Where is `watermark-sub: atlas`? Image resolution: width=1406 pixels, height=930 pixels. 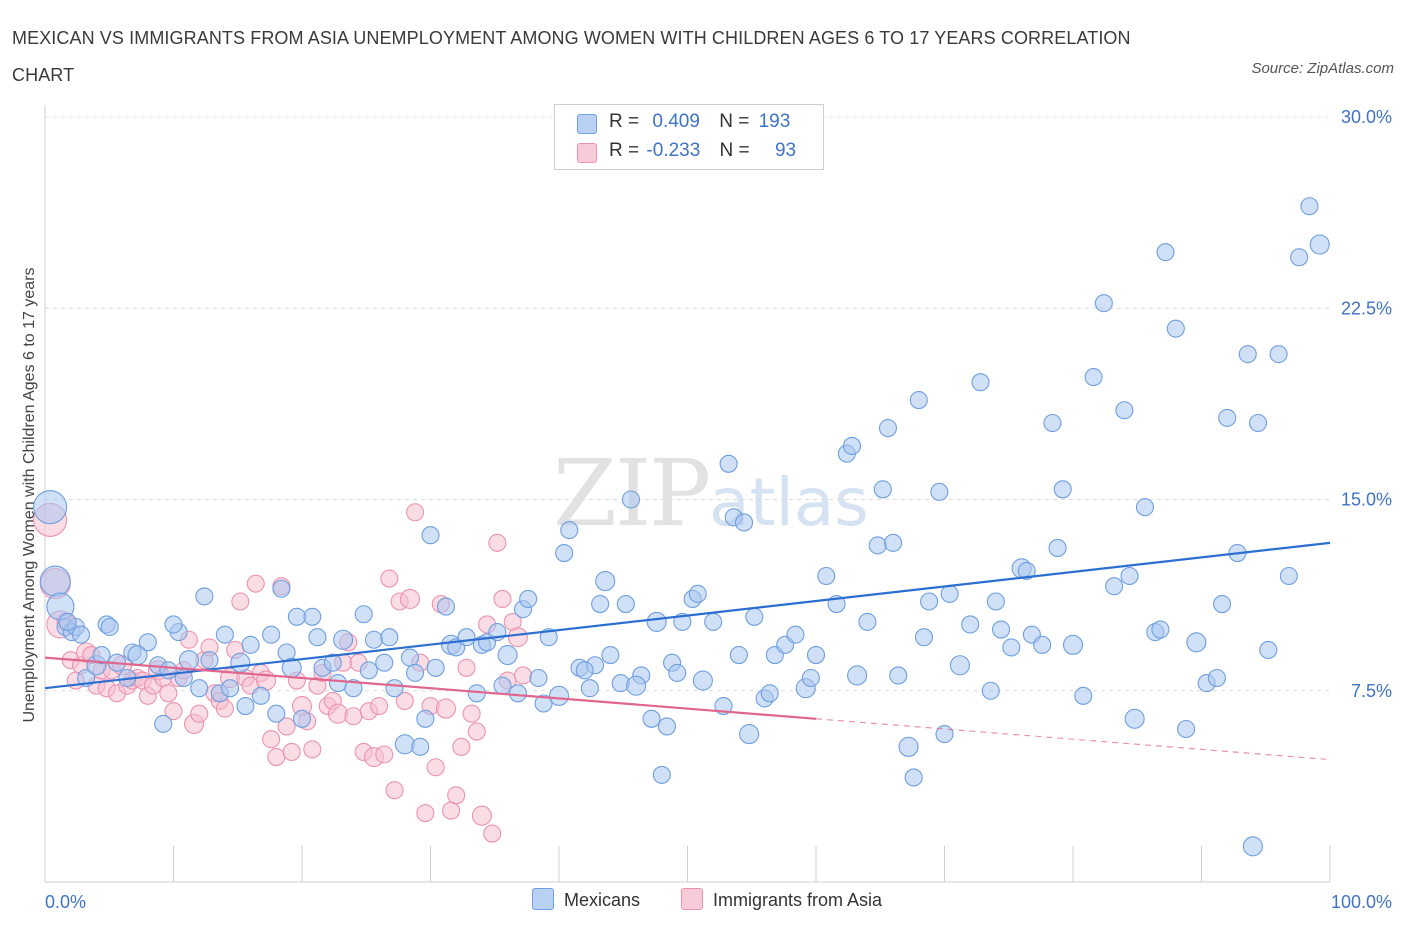
watermark-sub: atlas is located at coordinates (789, 502).